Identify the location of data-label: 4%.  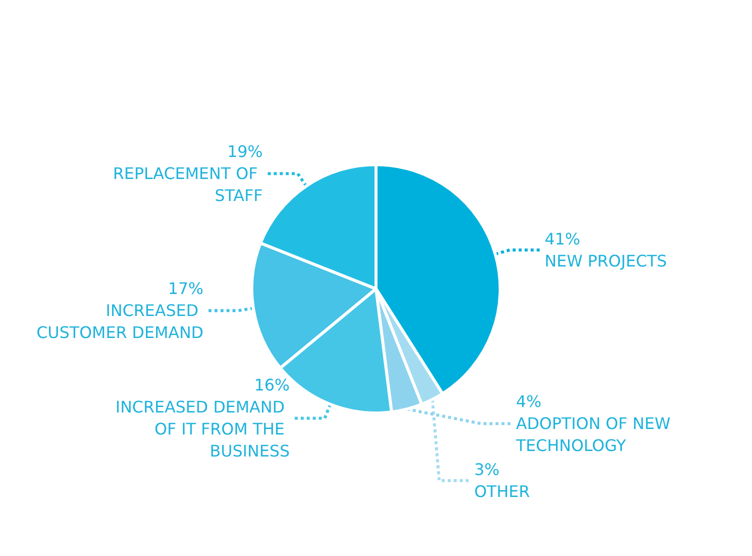
(529, 402).